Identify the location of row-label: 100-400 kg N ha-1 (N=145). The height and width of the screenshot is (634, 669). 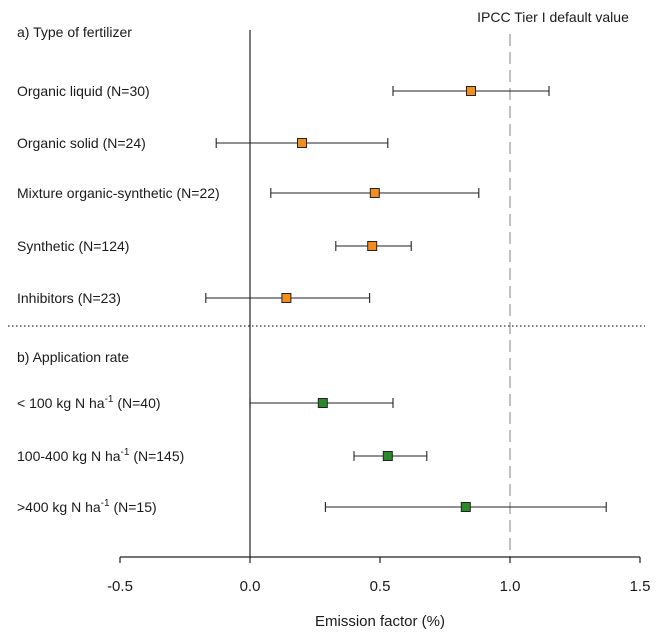
(100, 455).